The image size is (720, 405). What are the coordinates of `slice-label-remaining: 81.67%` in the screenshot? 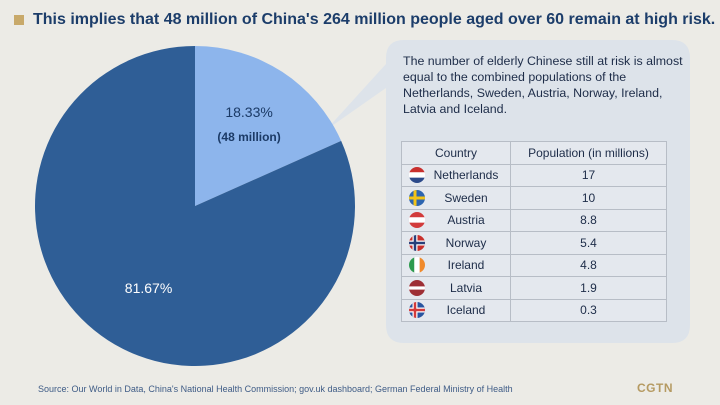 It's located at (148, 288).